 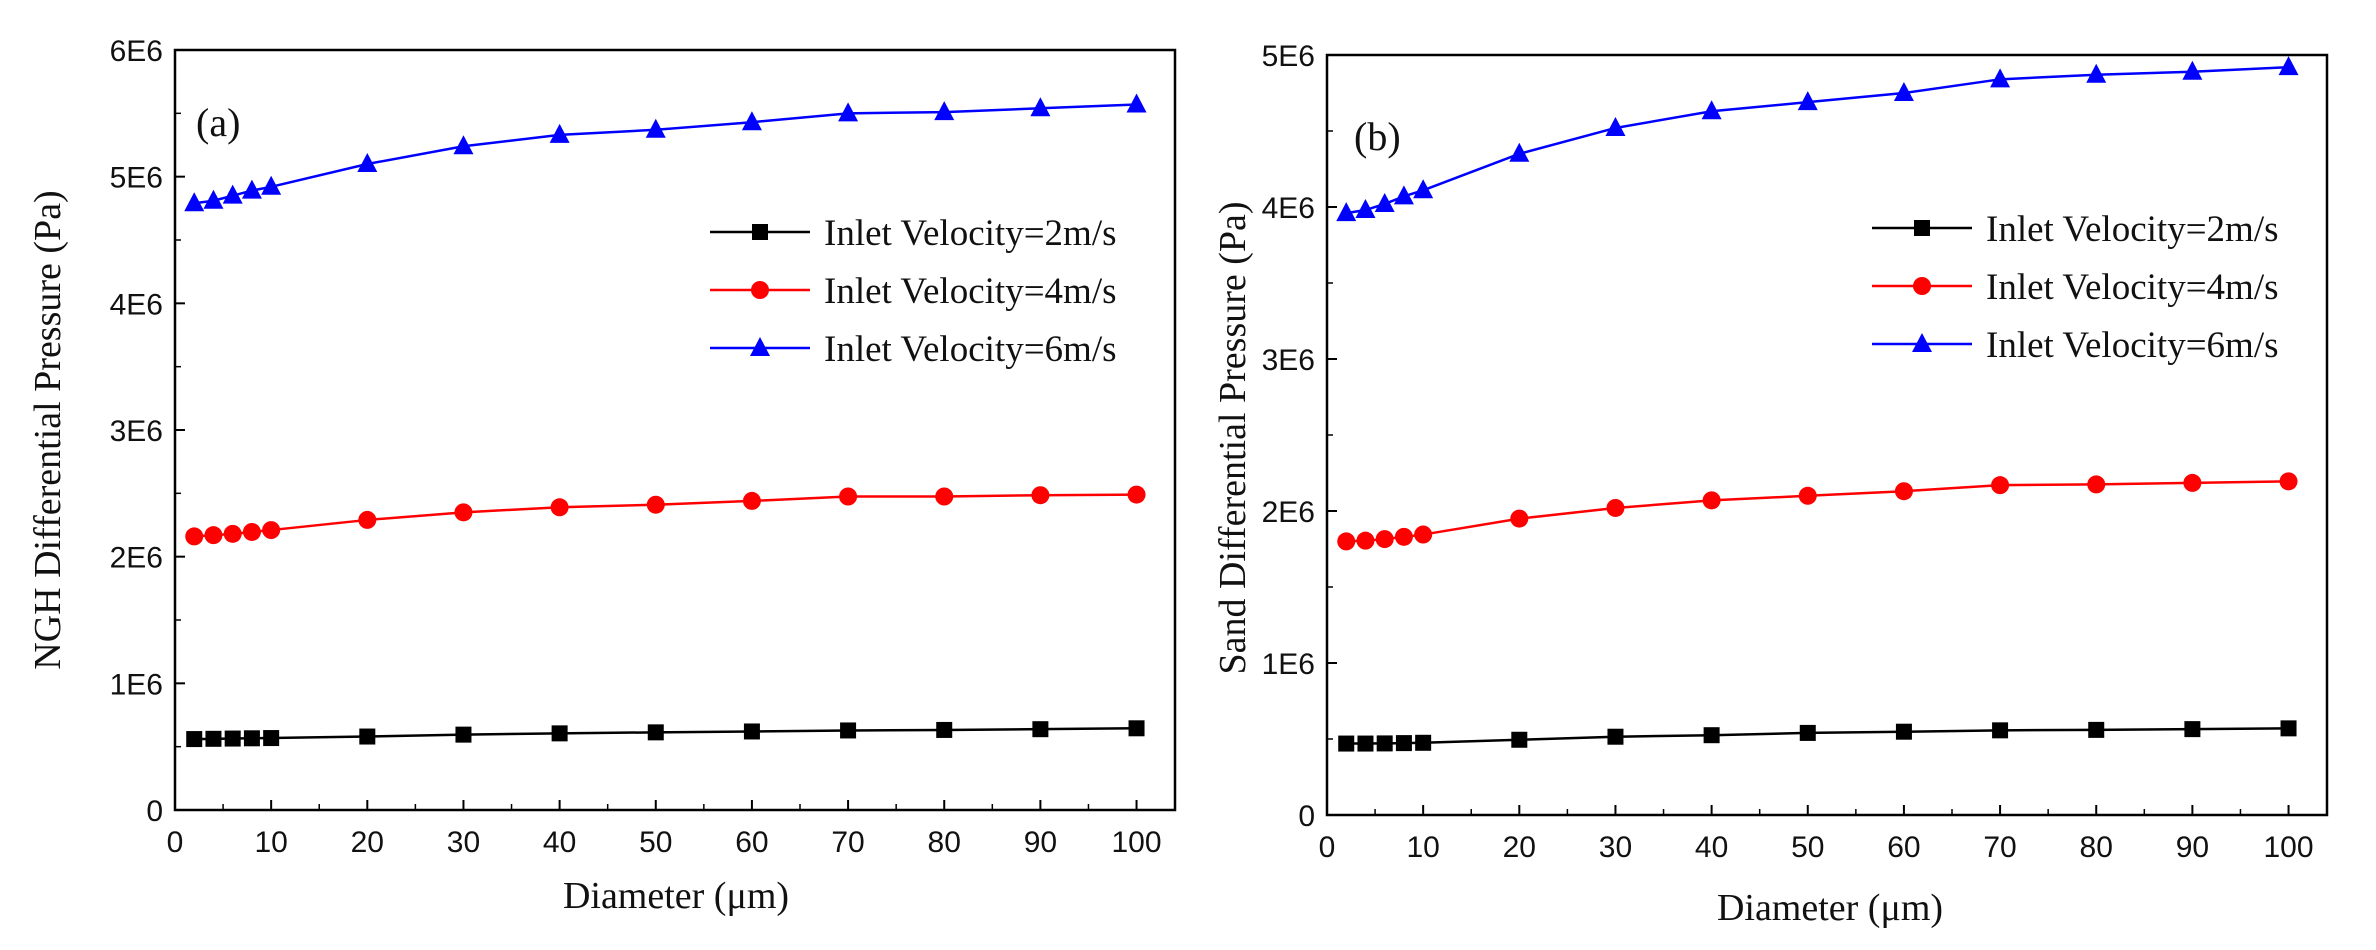 I want to click on x-tick-label: 50, so click(x=655, y=842).